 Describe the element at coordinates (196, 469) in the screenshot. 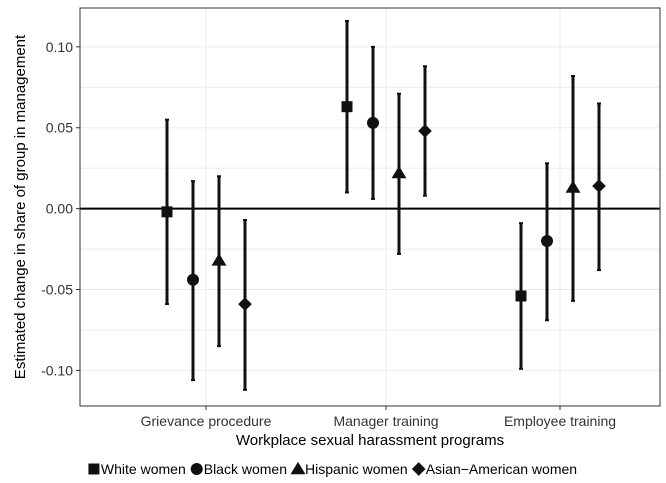

I see `legend-key-circle` at that location.